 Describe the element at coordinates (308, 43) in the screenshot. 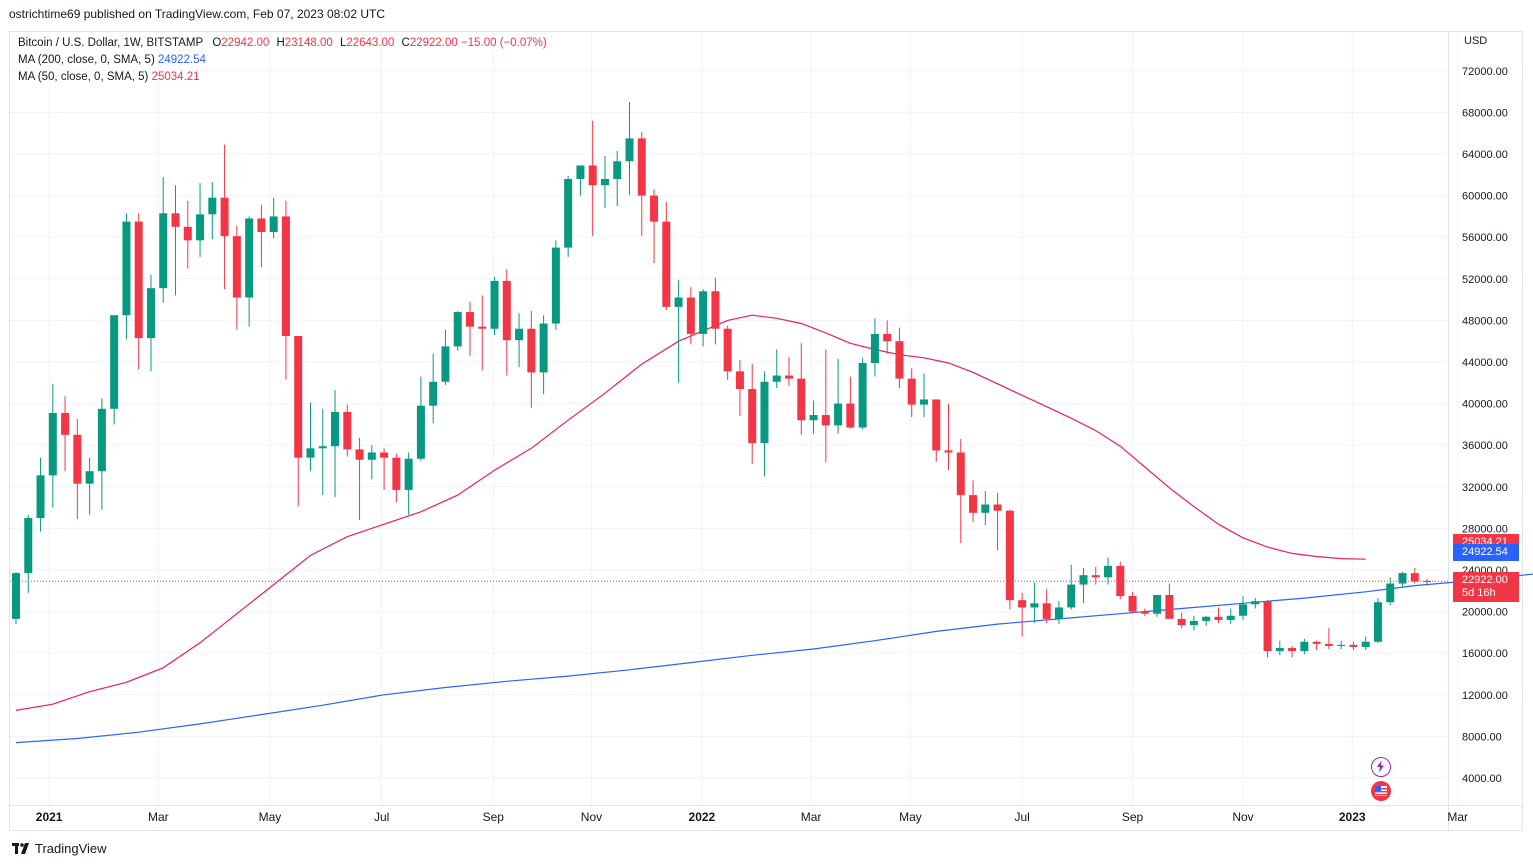

I see `high-value: 23148.00` at that location.